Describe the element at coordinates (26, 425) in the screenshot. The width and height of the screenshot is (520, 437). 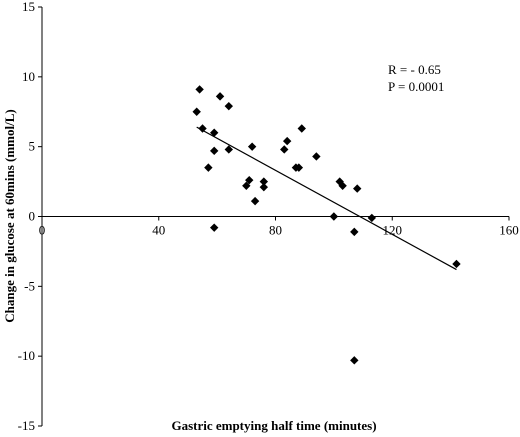
I see `y-tick-label: -15` at that location.